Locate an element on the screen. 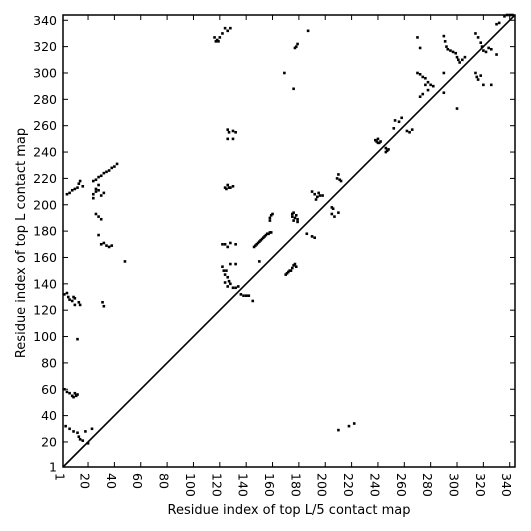  y-axis-label: Residue index of top L contact map is located at coordinates (21, 243).